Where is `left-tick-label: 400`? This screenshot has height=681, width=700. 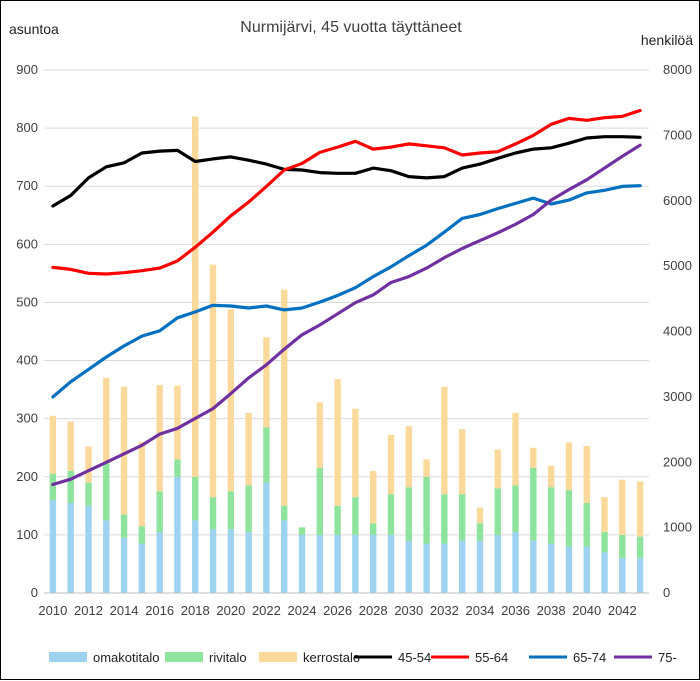
left-tick-label: 400 is located at coordinates (27, 360).